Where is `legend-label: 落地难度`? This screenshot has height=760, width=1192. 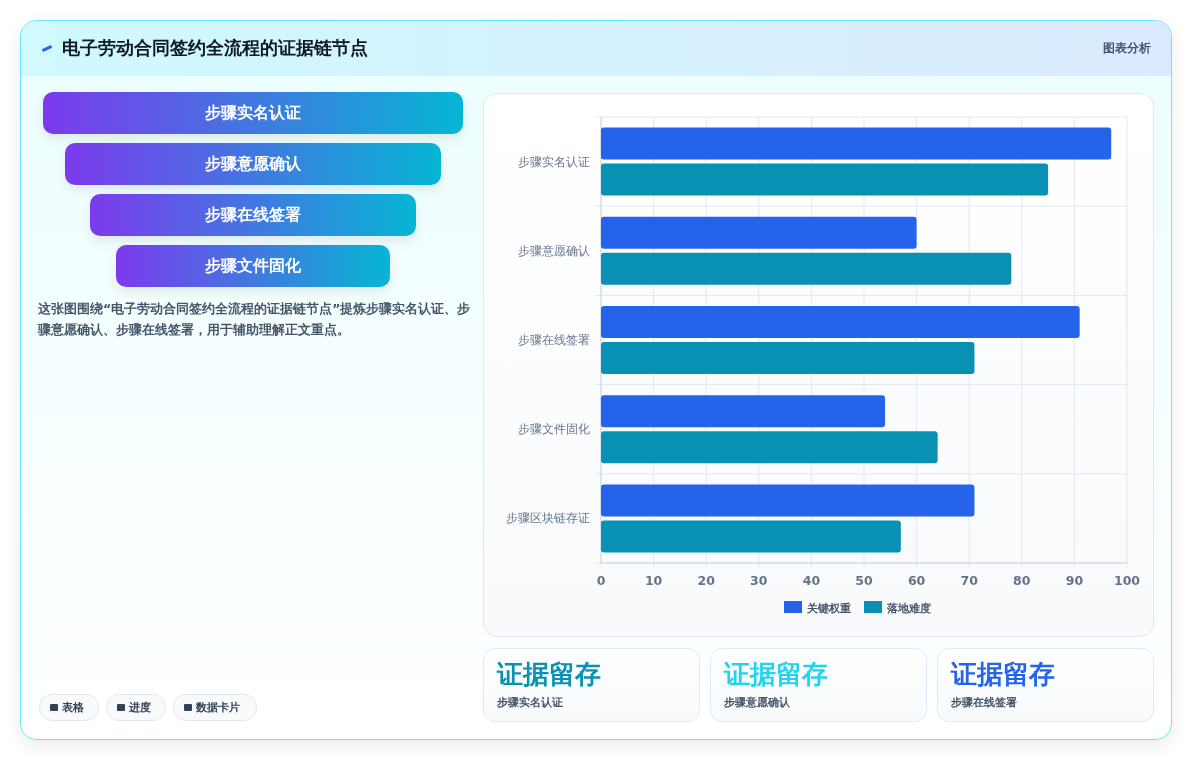 legend-label: 落地难度 is located at coordinates (908, 608).